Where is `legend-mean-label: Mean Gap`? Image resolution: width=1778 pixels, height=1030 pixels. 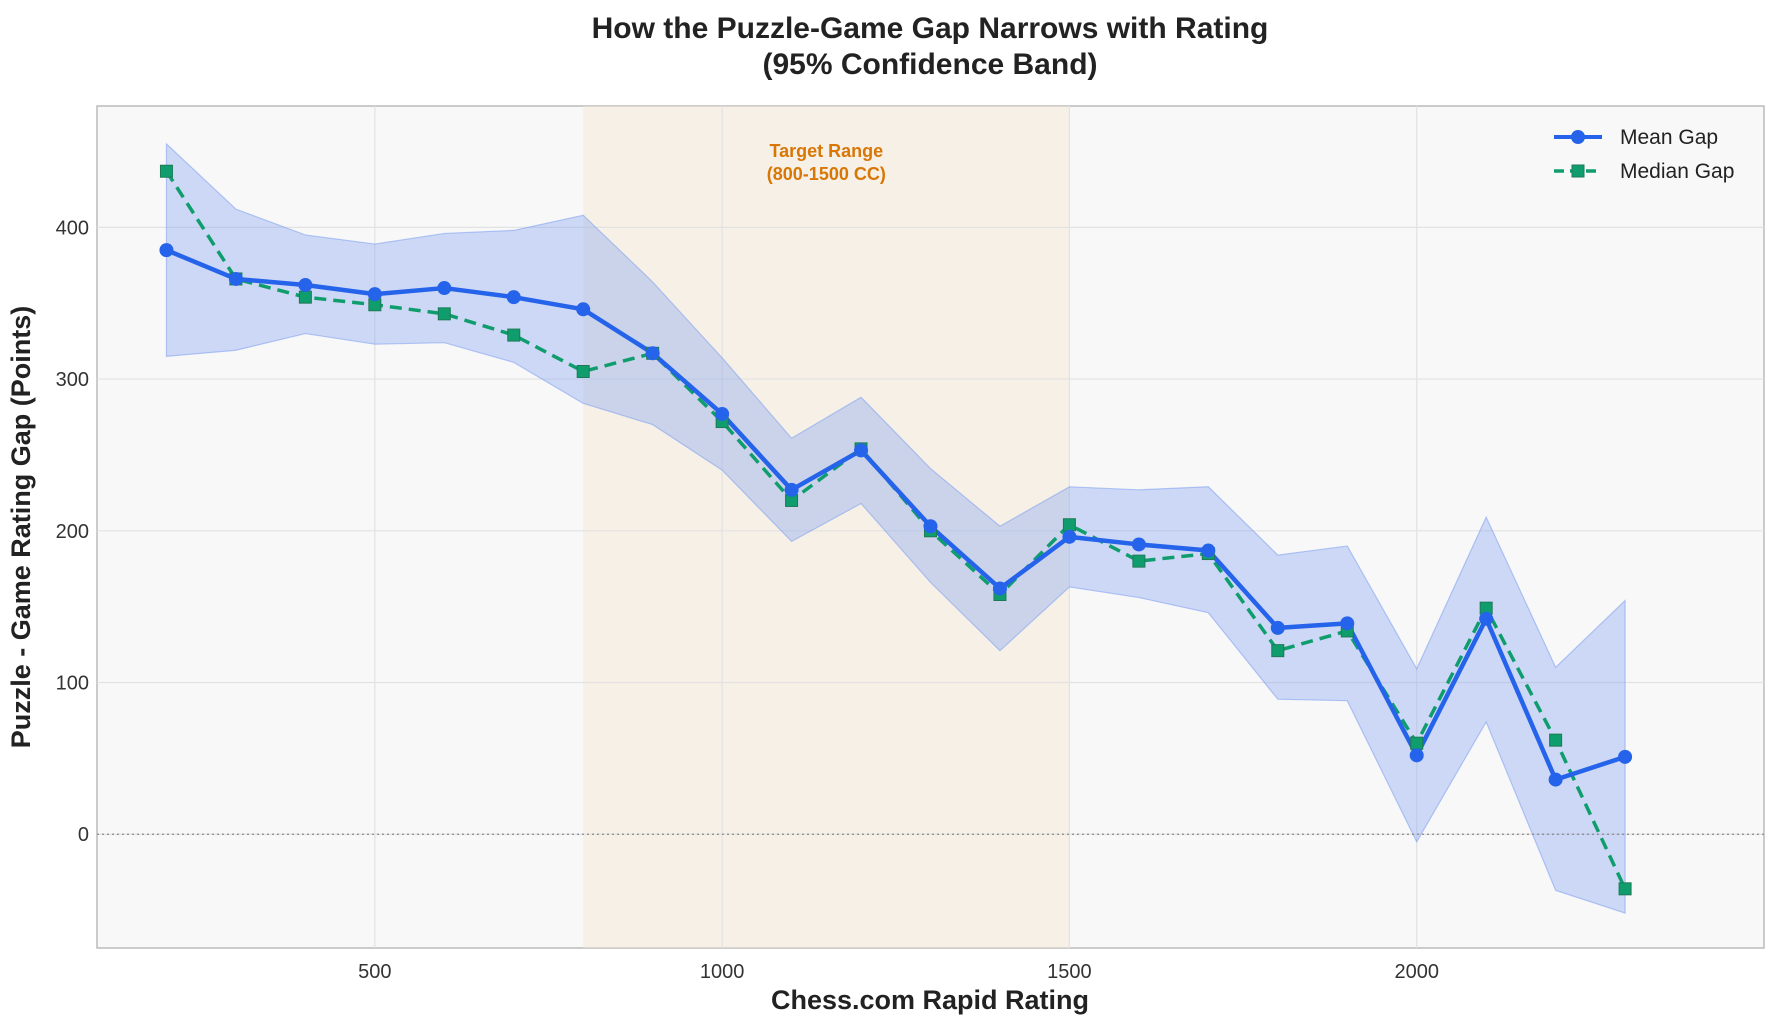
legend-mean-label: Mean Gap is located at coordinates (1669, 137).